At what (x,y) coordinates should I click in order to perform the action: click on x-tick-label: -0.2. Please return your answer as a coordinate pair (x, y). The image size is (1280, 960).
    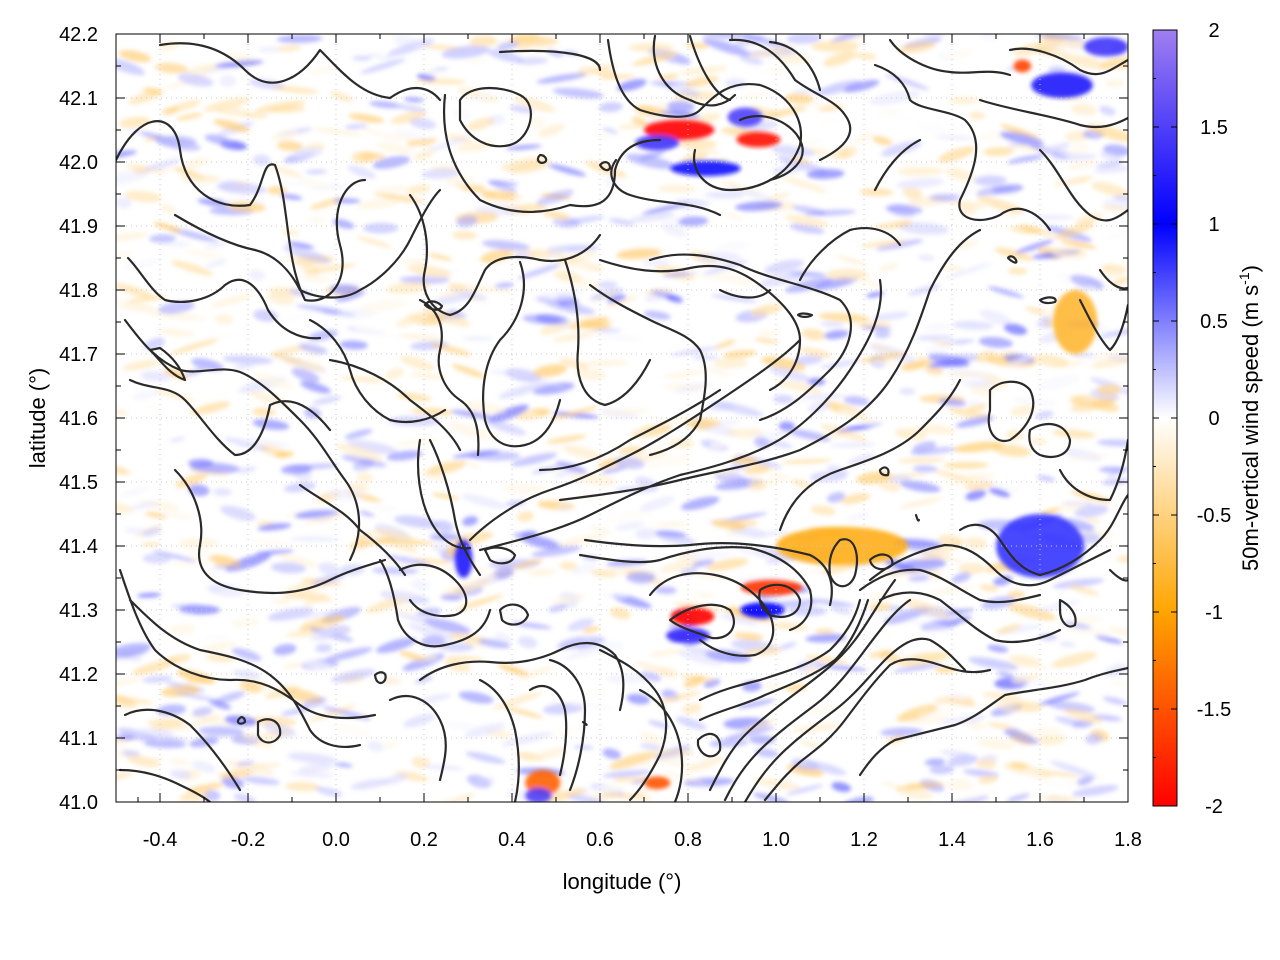
    Looking at the image, I should click on (248, 840).